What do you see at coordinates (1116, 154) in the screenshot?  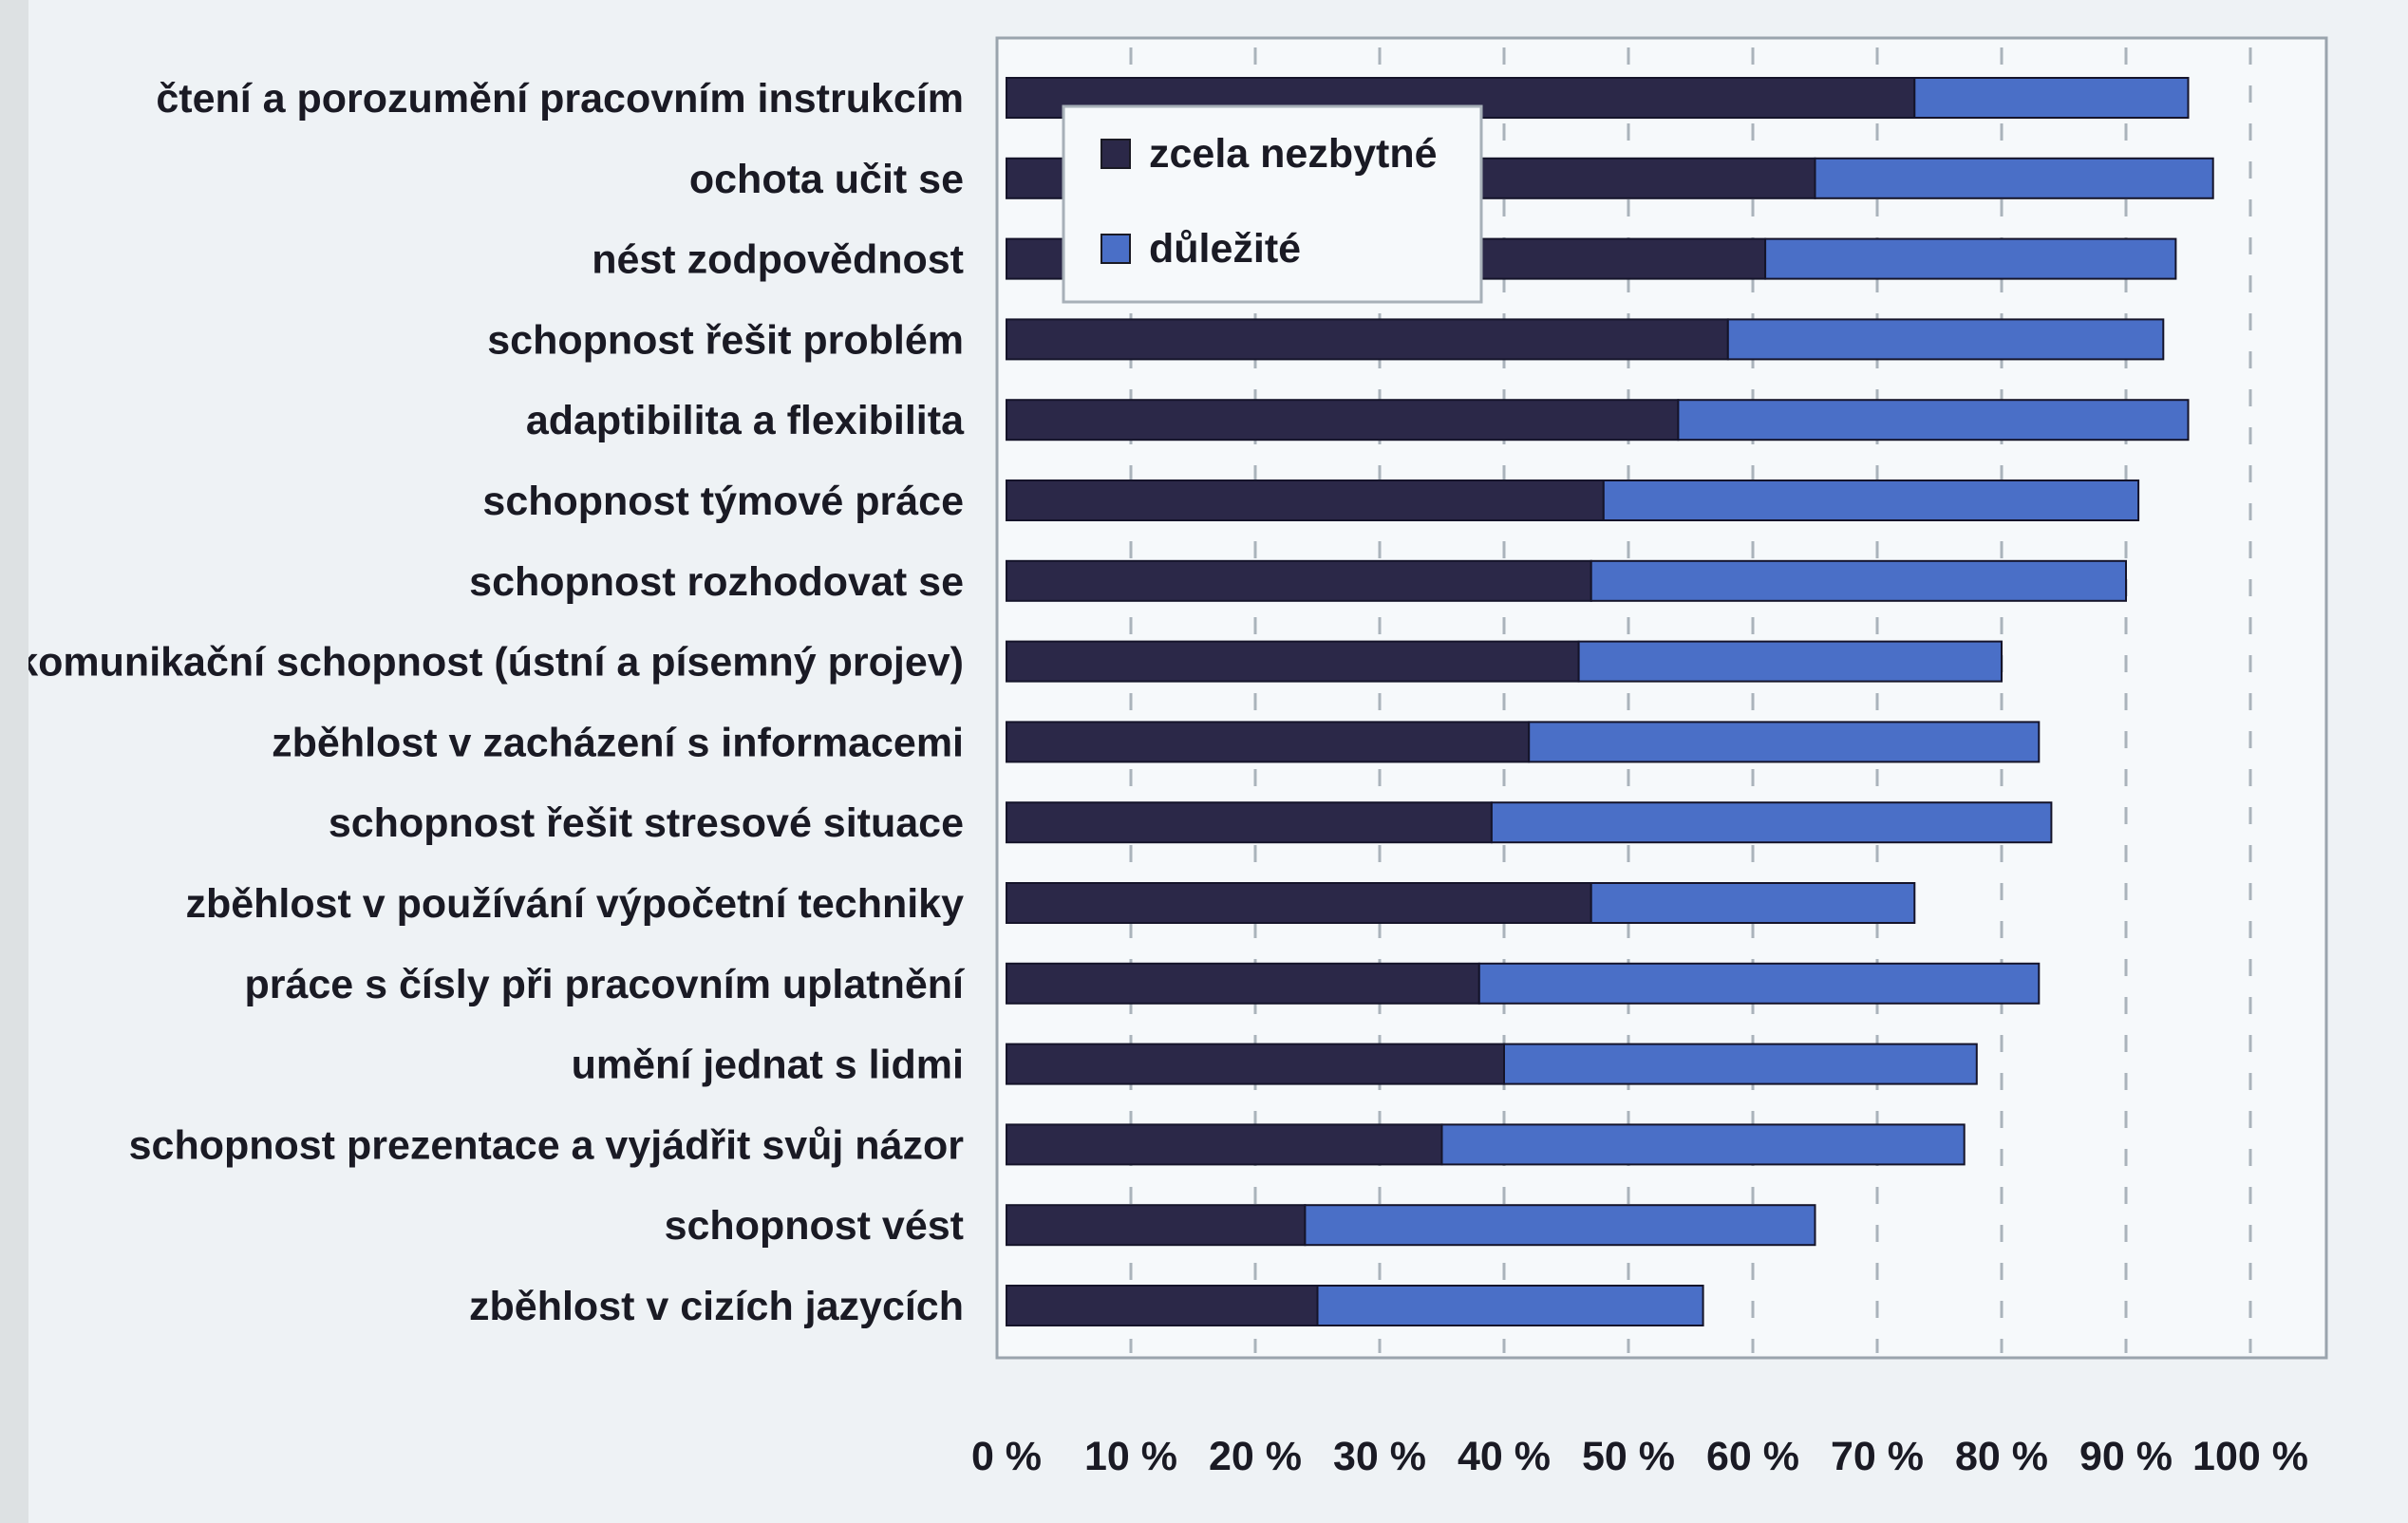 I see `legend-swatch-zcela-nezbytne` at bounding box center [1116, 154].